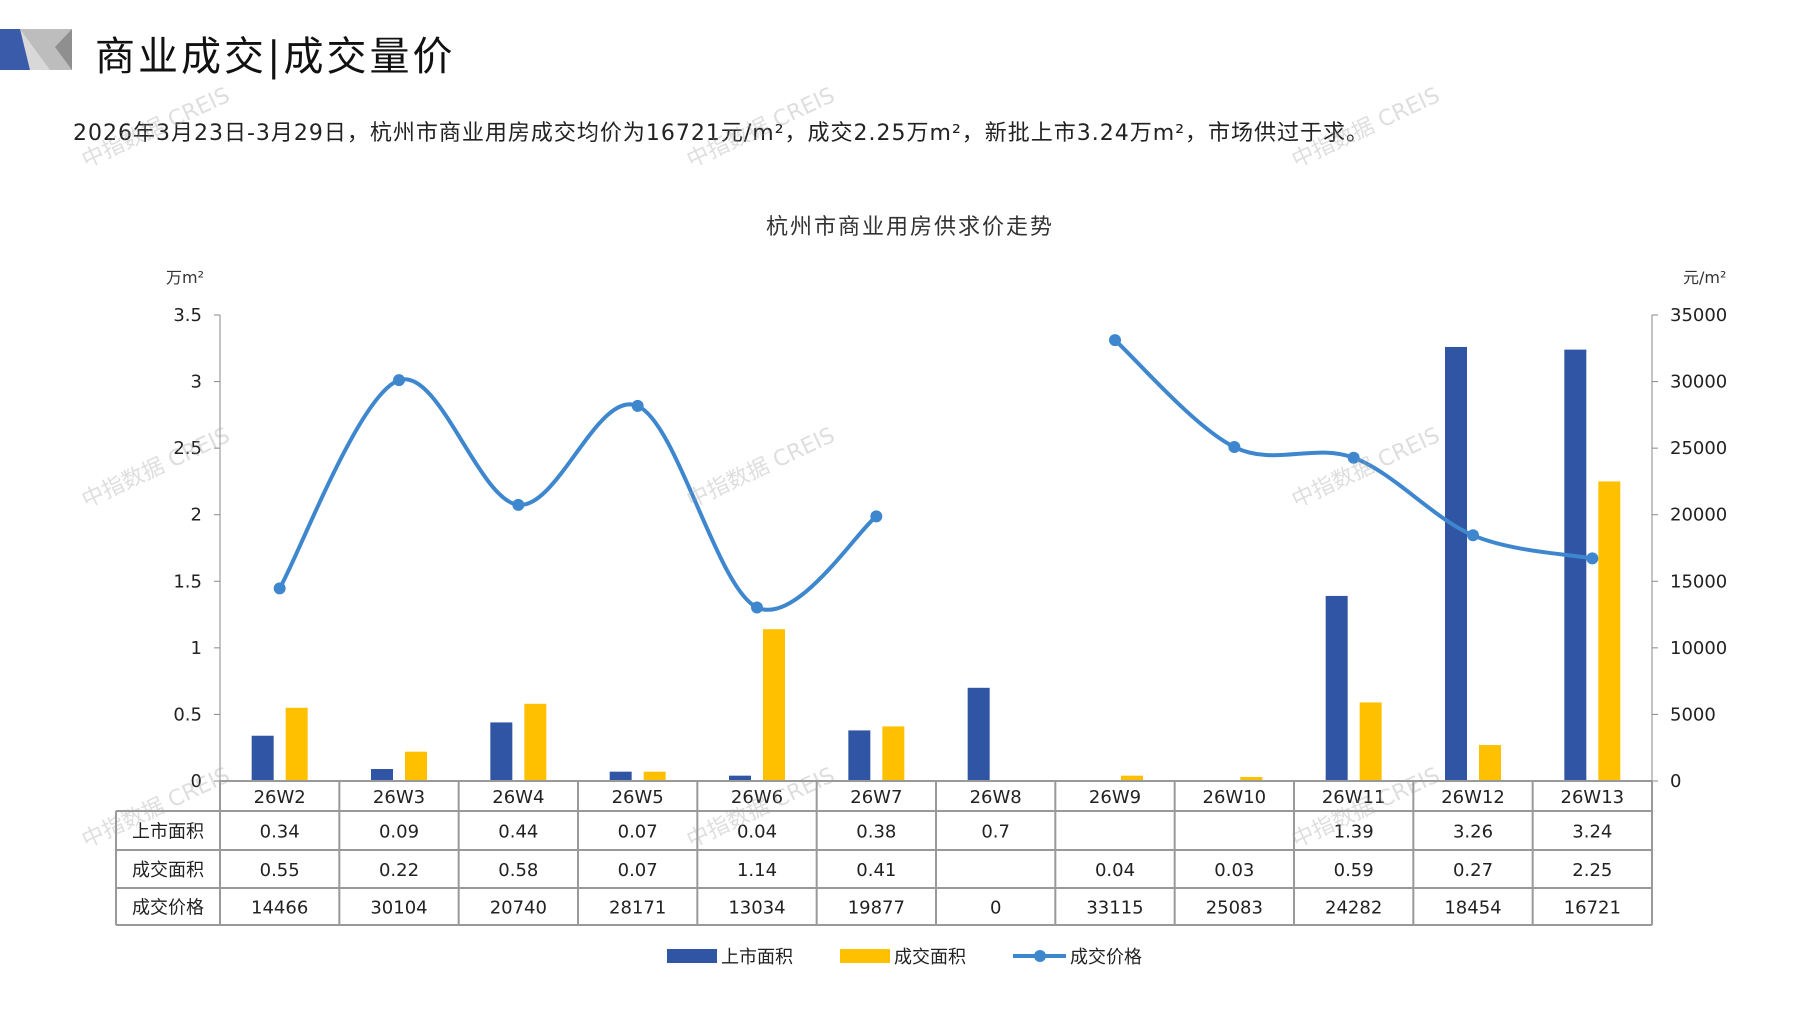 This screenshot has width=1797, height=1010. What do you see at coordinates (1698, 581) in the screenshot?
I see `right-tick-label: 15000` at bounding box center [1698, 581].